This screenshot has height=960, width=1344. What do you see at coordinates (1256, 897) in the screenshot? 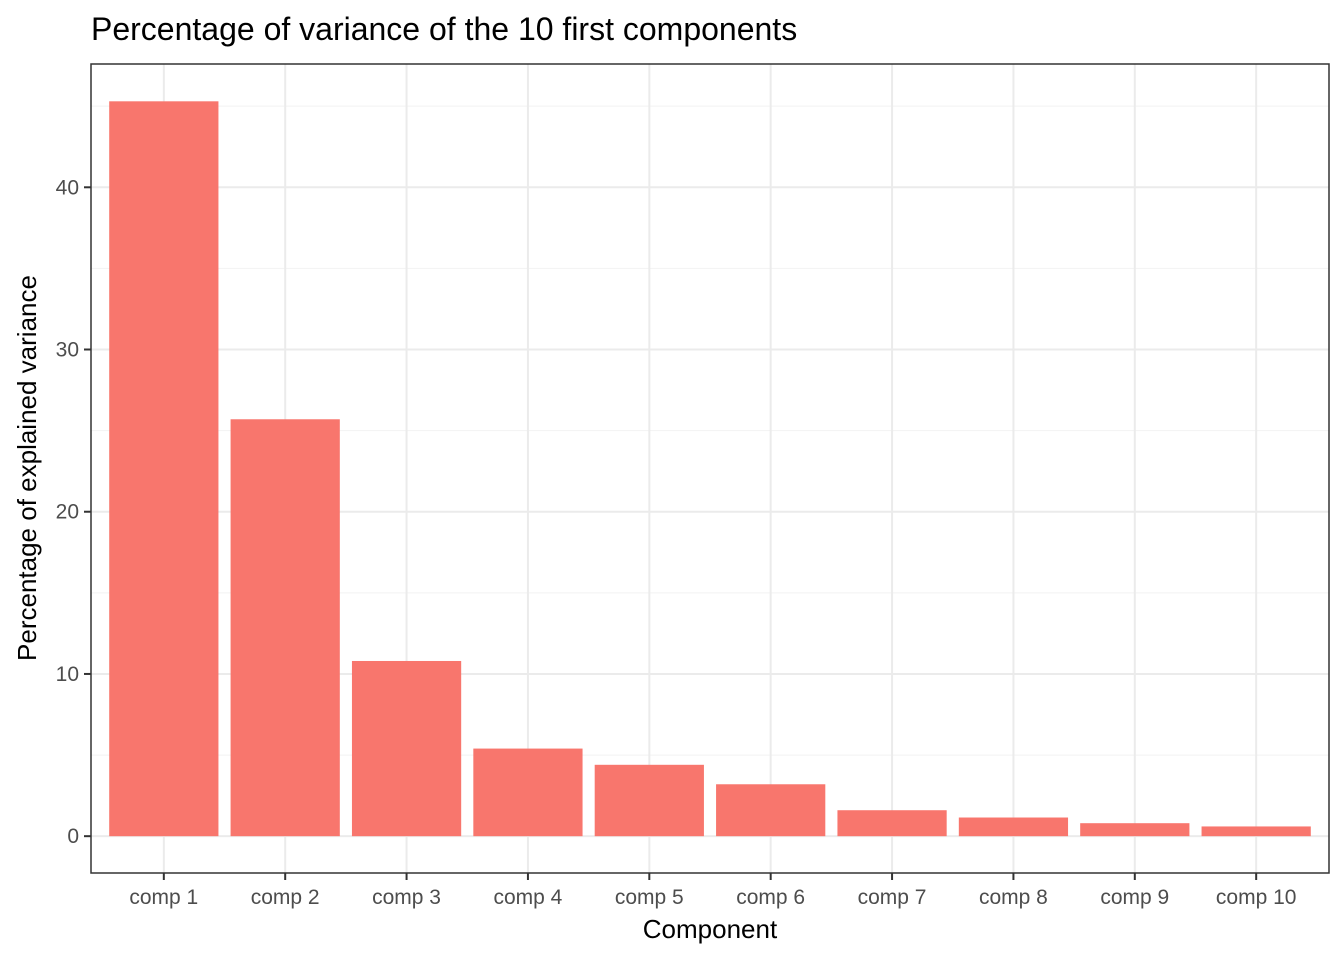
I see `x-tick-label: comp 10` at bounding box center [1256, 897].